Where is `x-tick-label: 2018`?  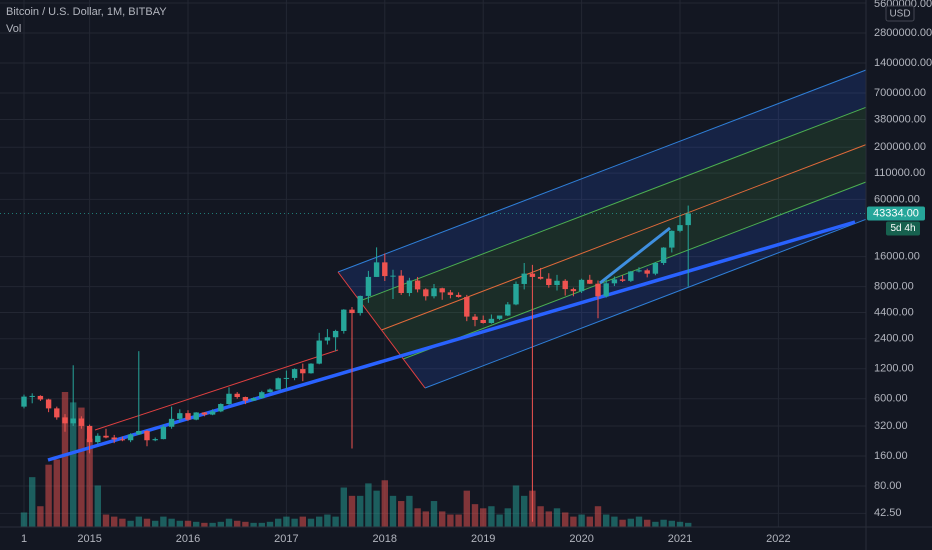 x-tick-label: 2018 is located at coordinates (385, 539).